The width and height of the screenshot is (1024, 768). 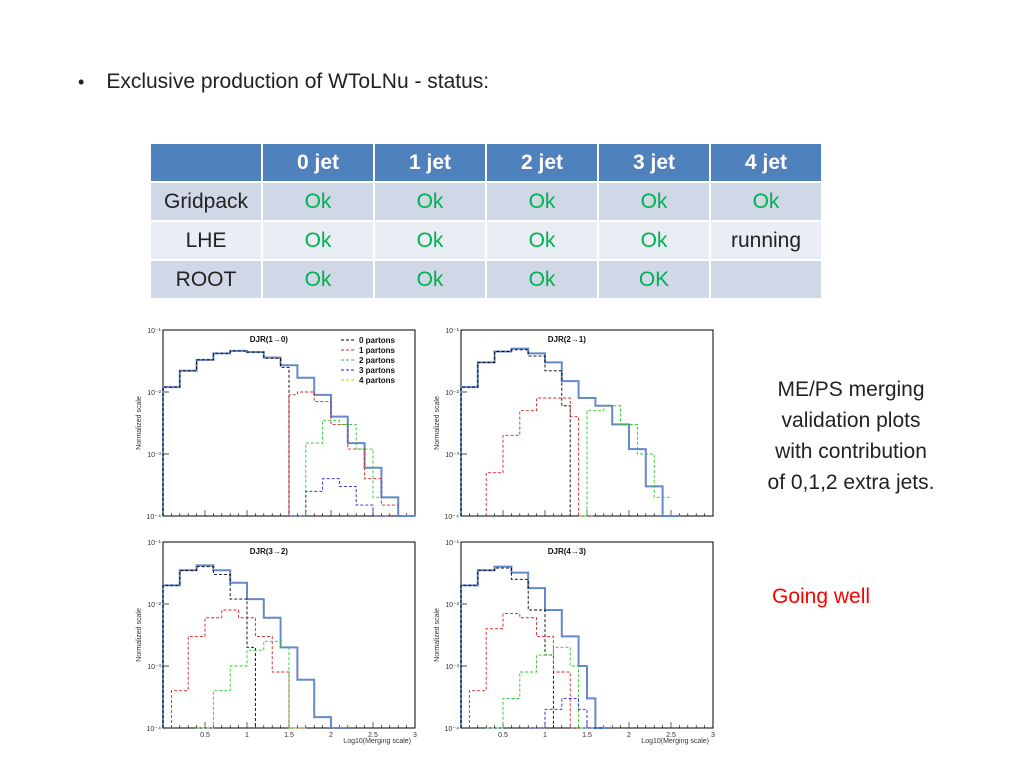 I want to click on table-header-cell, so click(x=206, y=162).